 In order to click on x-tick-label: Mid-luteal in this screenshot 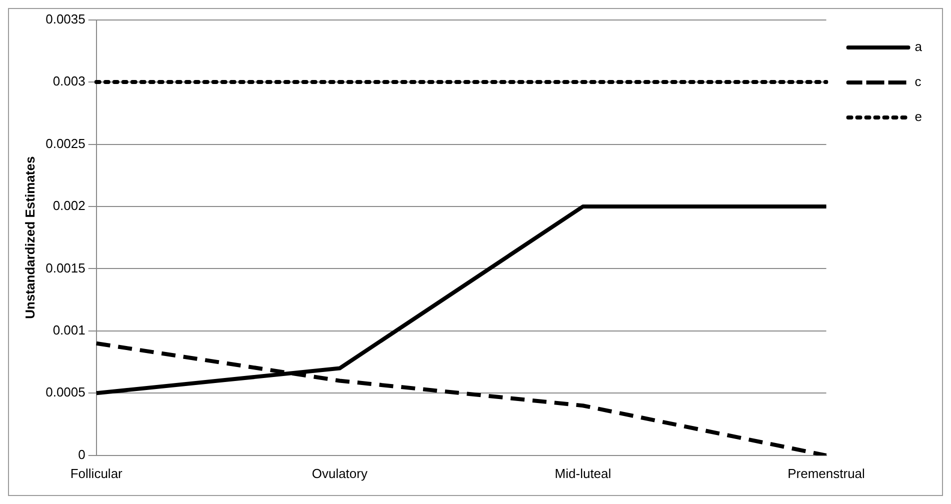, I will do `click(583, 473)`.